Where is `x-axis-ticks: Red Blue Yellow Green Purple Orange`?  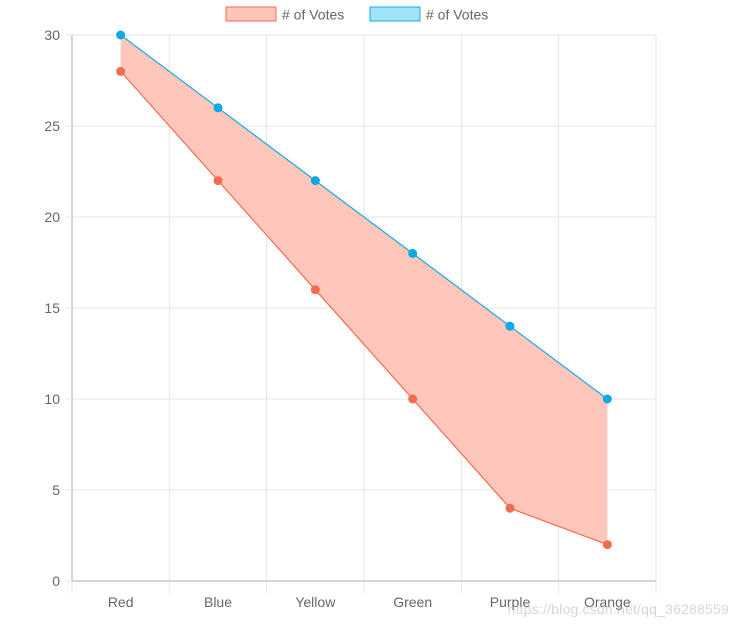
x-axis-ticks: Red Blue Yellow Green Purple Orange is located at coordinates (364, 595).